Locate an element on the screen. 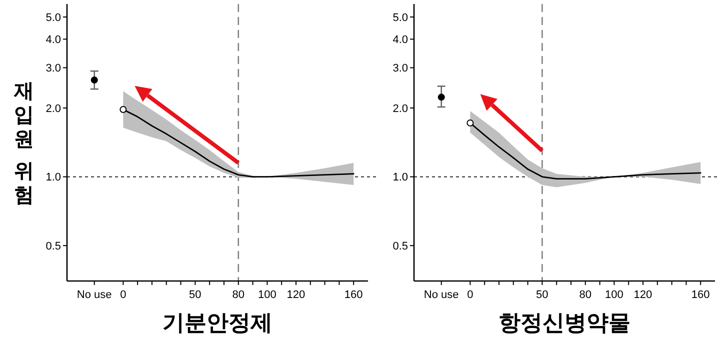 This screenshot has height=344, width=720. x-axis-title: 항정신병약물 is located at coordinates (564, 323).